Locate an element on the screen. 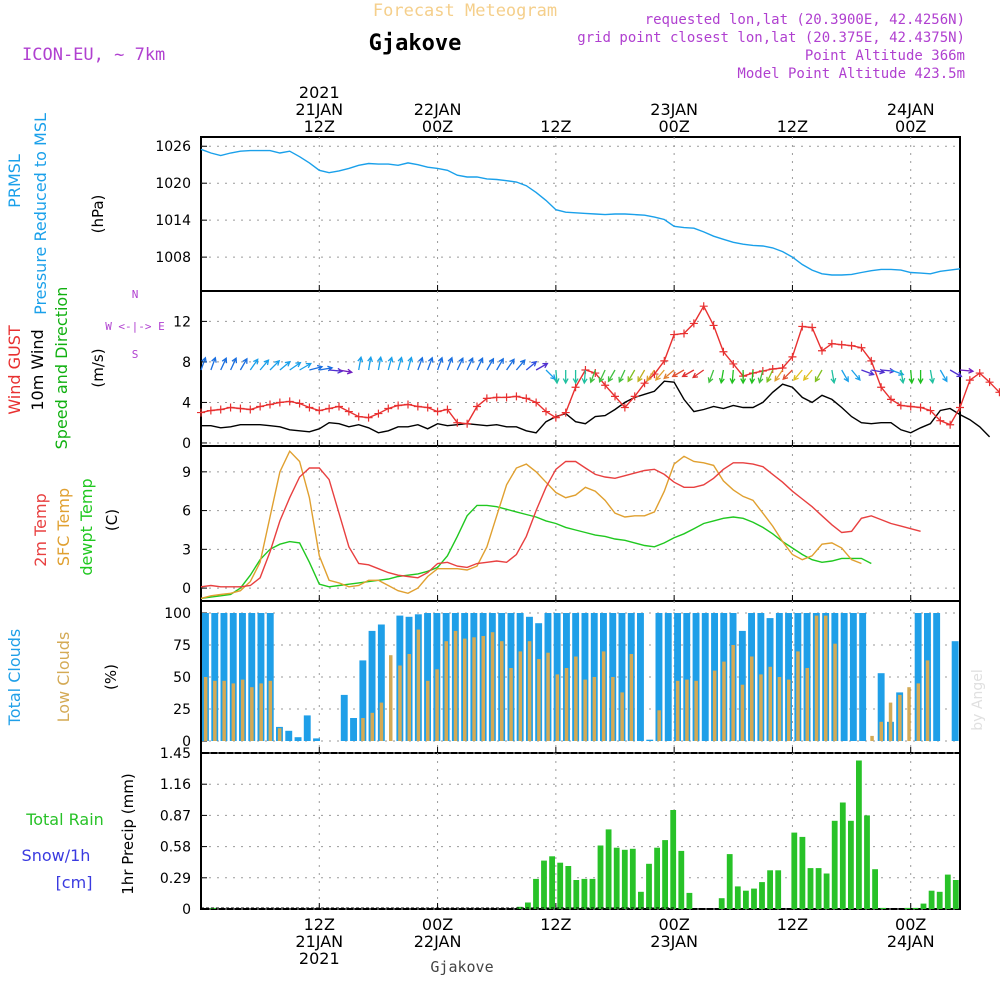  time-label-bottom: 23JAN is located at coordinates (674, 941).